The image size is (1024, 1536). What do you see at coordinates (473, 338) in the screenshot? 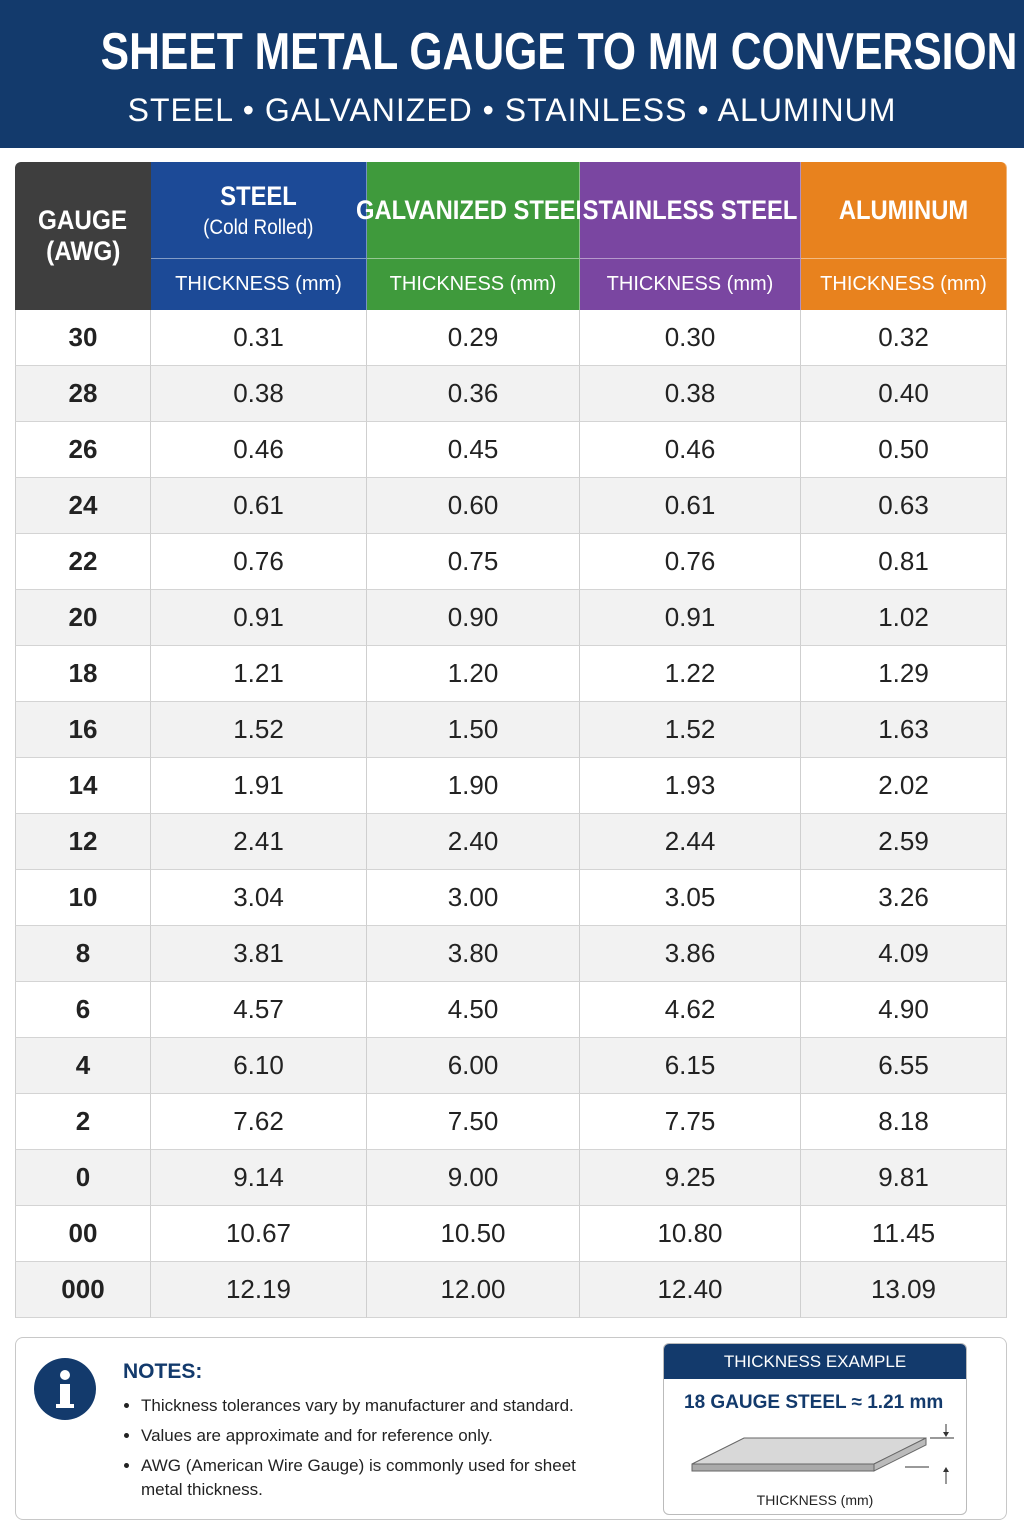
I see `value-cell: 0.29` at bounding box center [473, 338].